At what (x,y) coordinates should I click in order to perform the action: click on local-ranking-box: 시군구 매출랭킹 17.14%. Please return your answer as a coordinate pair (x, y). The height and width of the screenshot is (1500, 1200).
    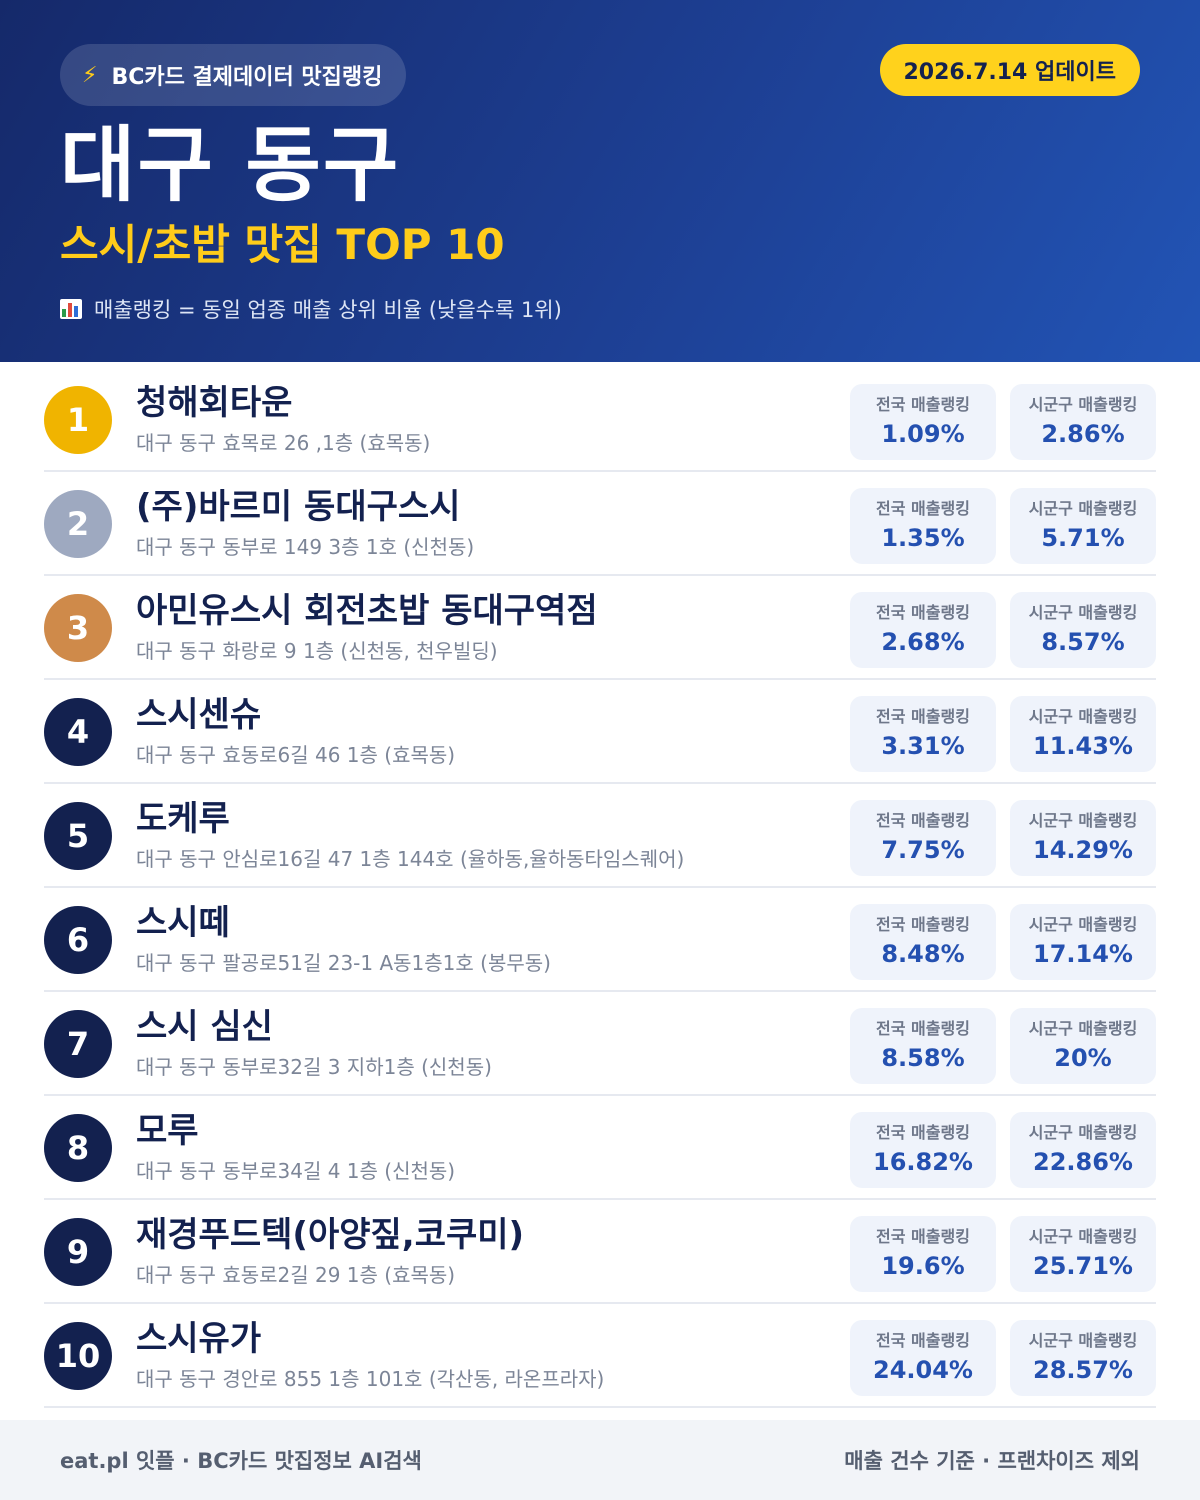
    Looking at the image, I should click on (1083, 942).